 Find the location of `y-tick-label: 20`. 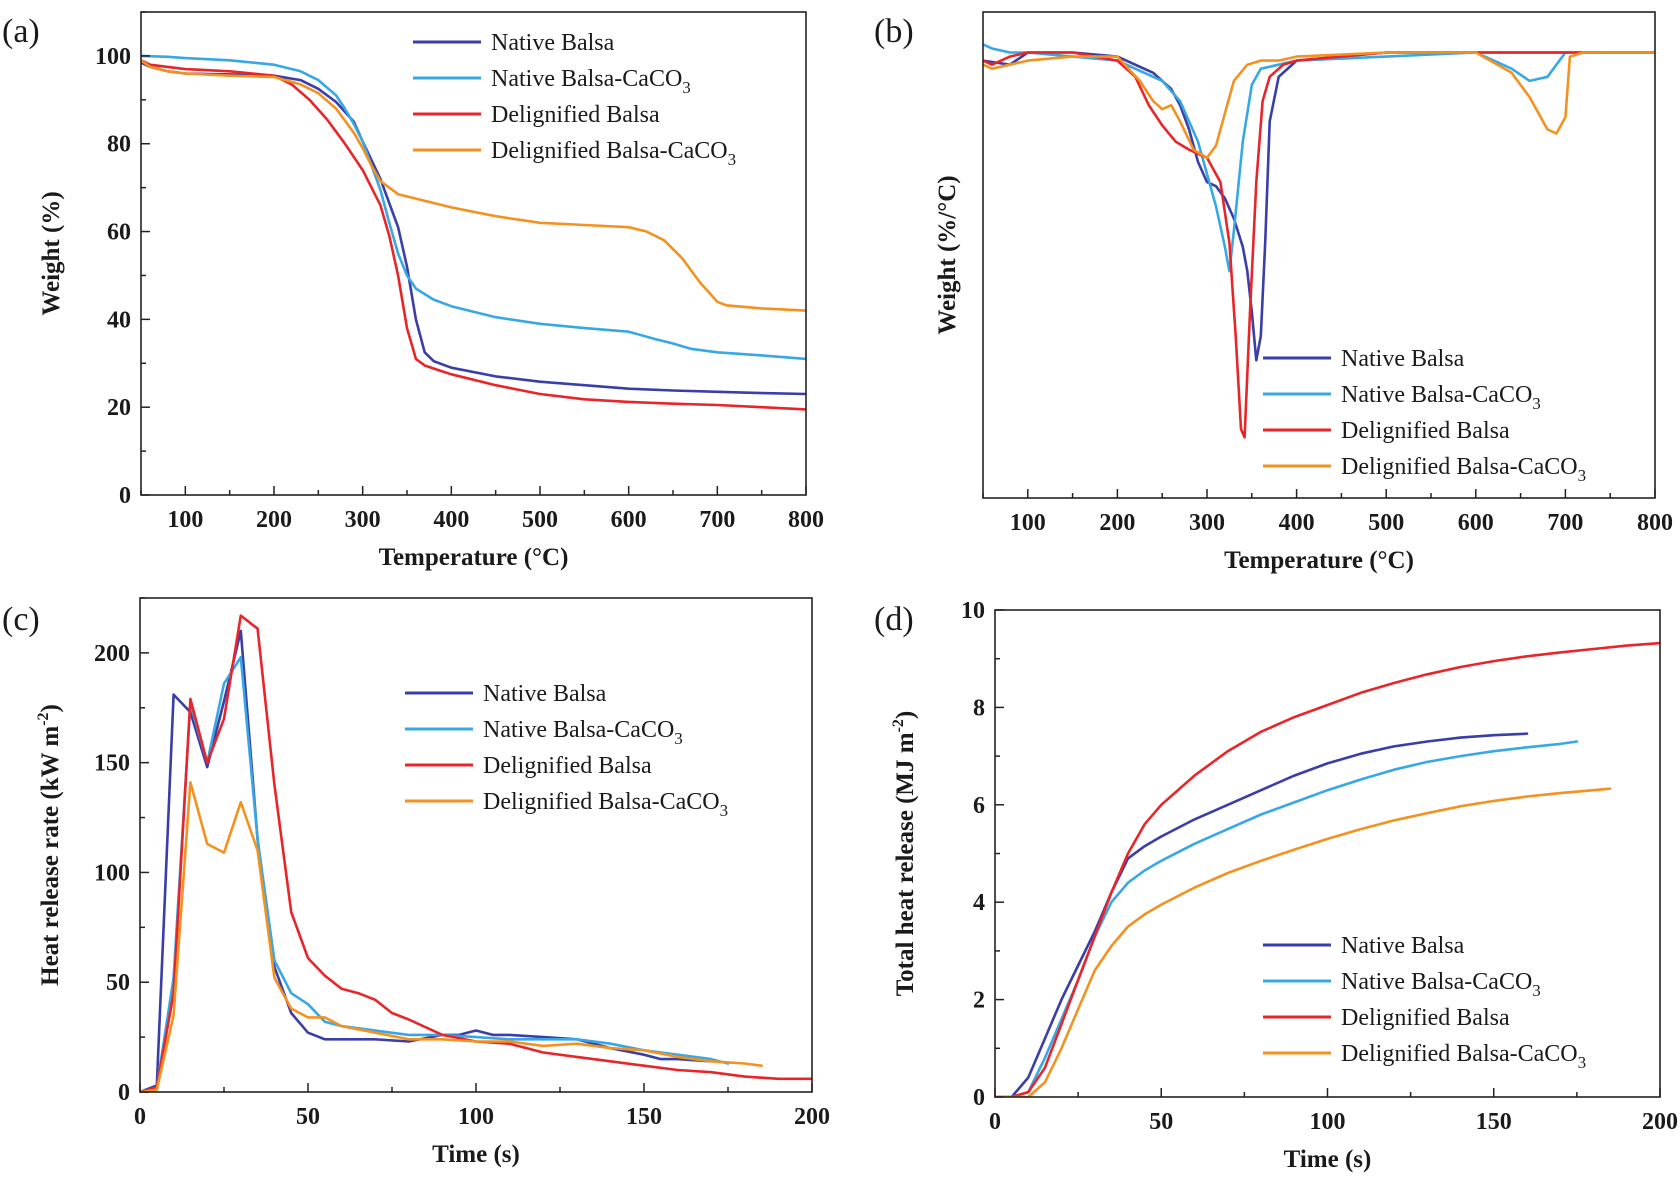

y-tick-label: 20 is located at coordinates (119, 408).